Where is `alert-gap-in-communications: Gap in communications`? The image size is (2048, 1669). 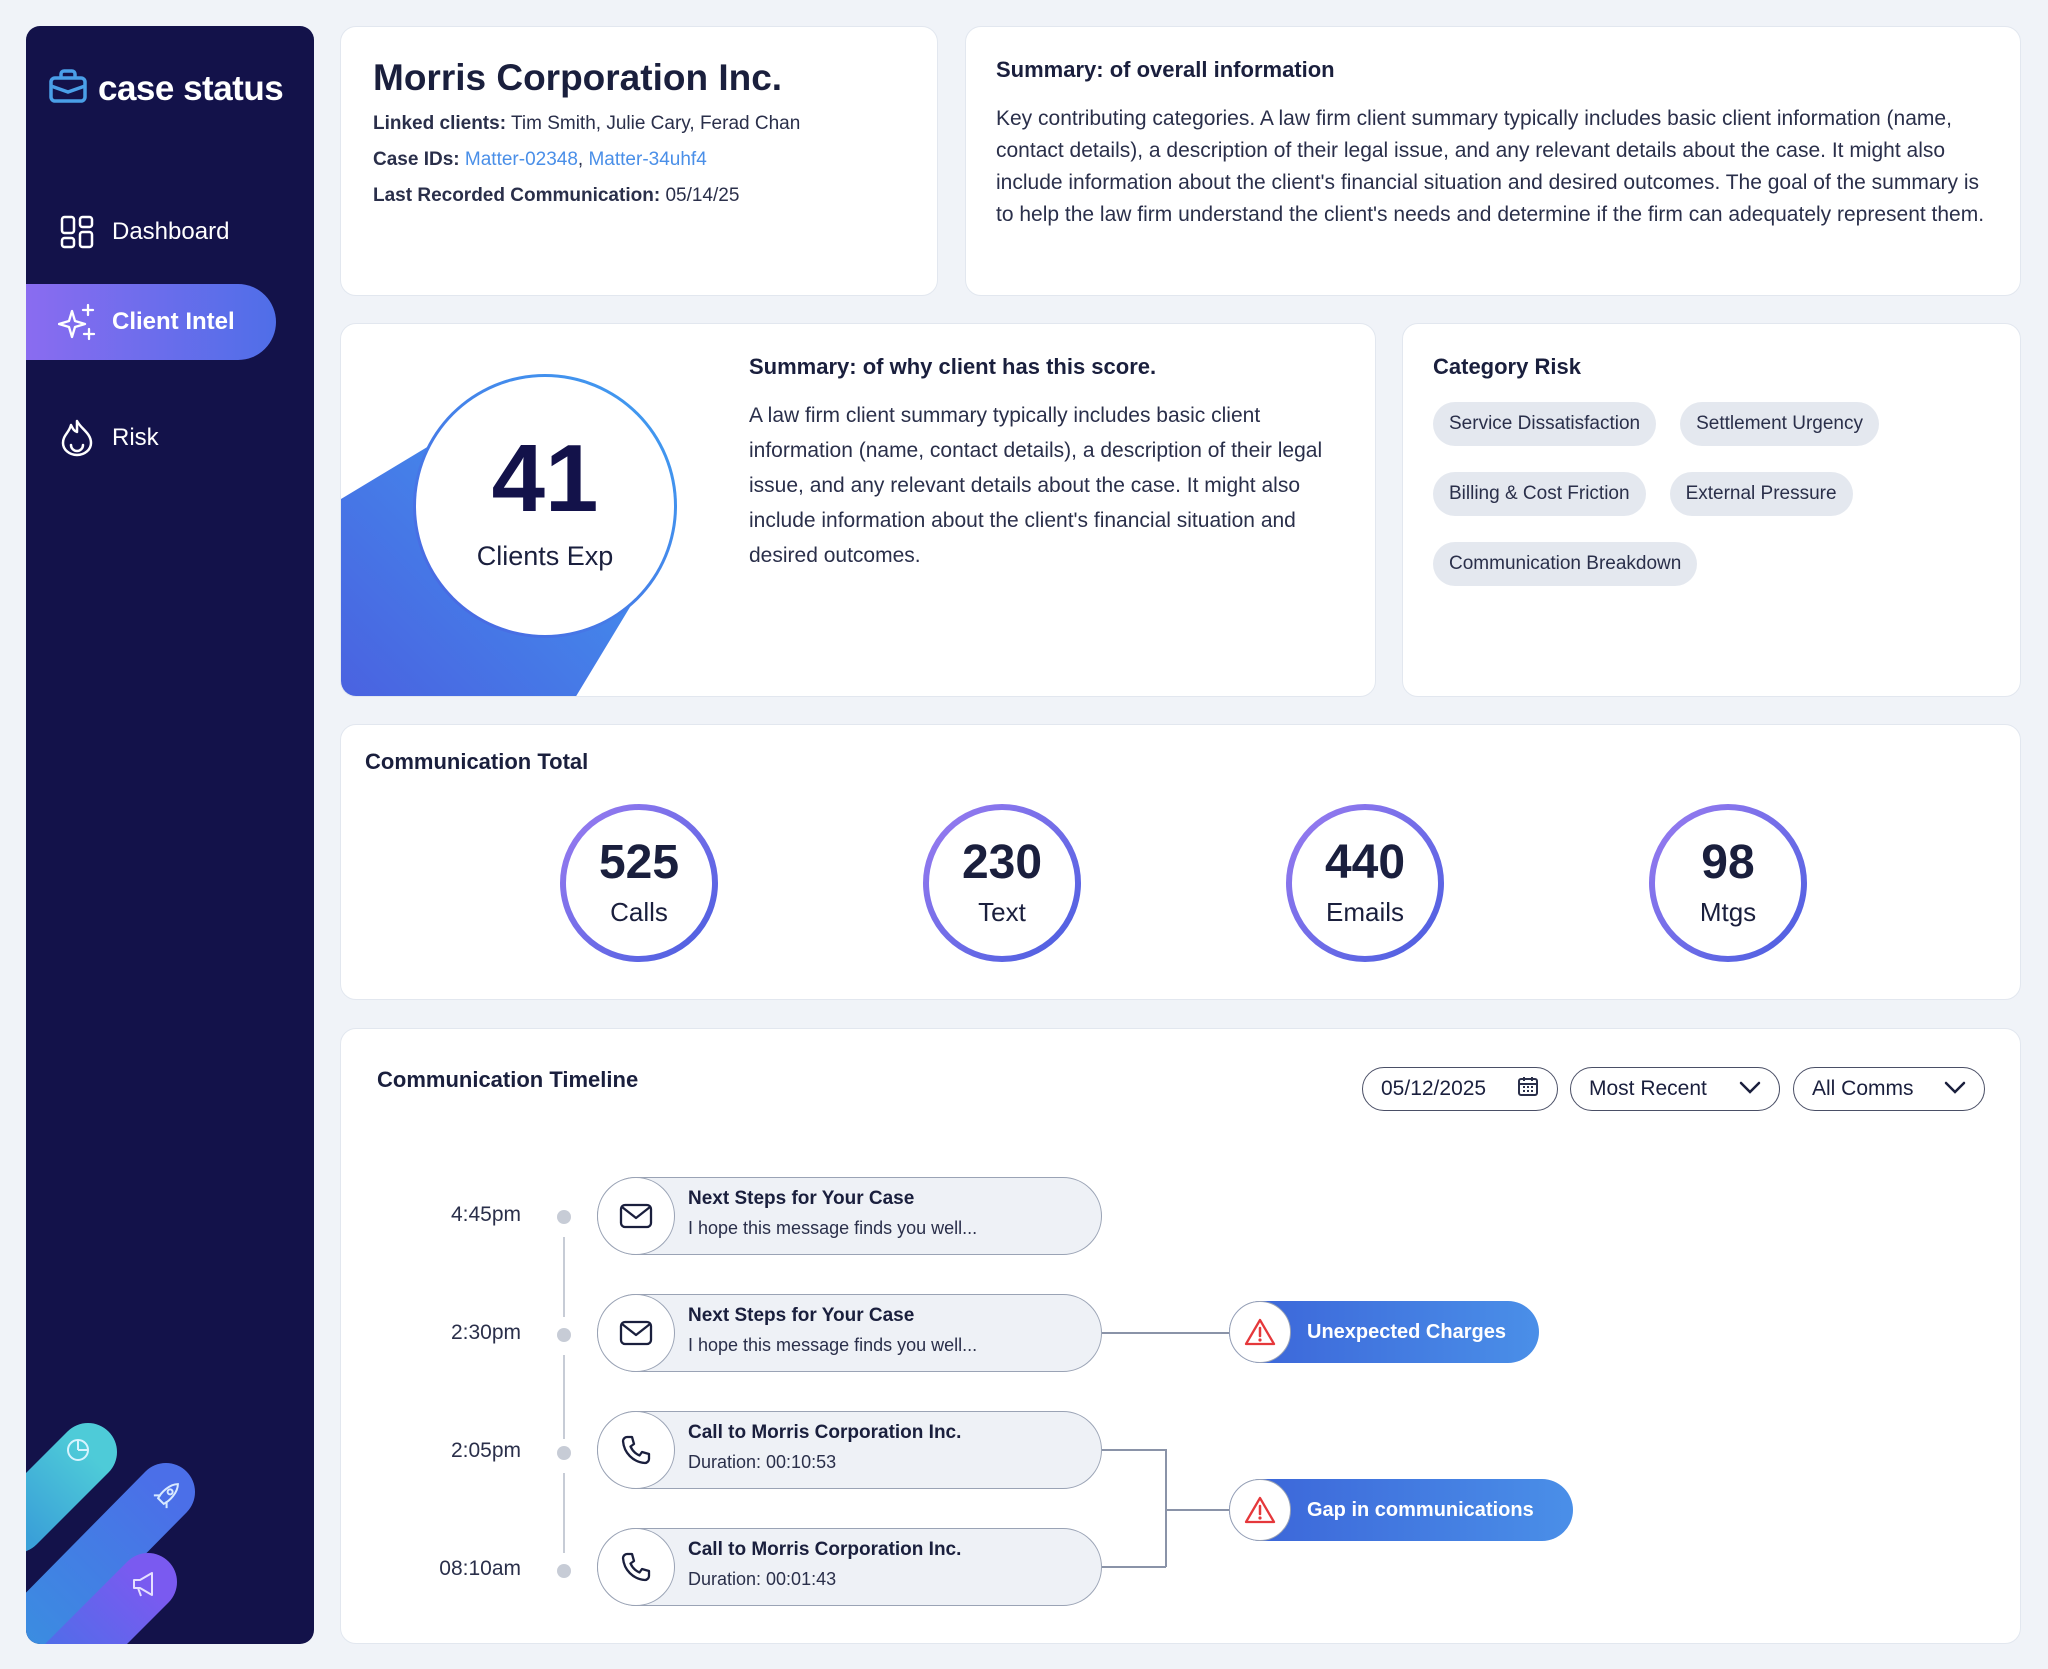
alert-gap-in-communications: Gap in communications is located at coordinates (1401, 1510).